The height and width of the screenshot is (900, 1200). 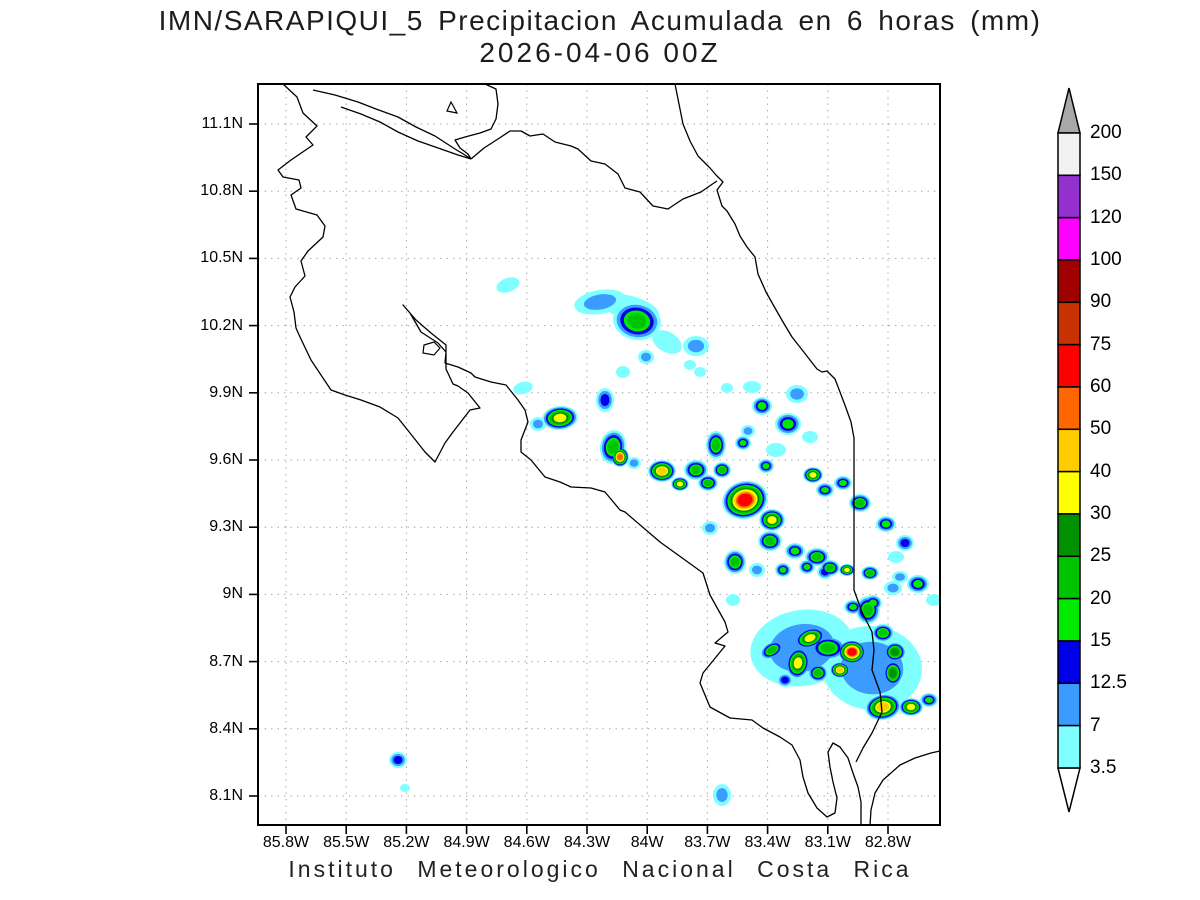 What do you see at coordinates (222, 123) in the screenshot?
I see `lat-tick-label: 11.1N` at bounding box center [222, 123].